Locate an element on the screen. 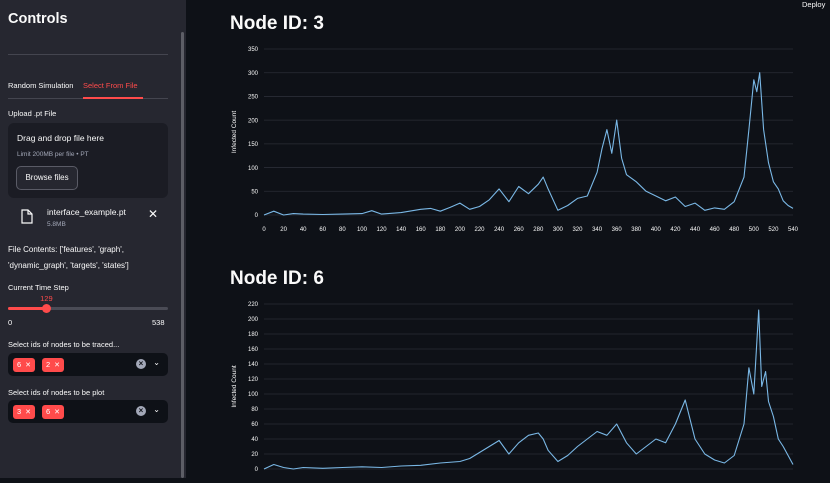  uploaded-file: interface_example.pt 5.8MB ✕ is located at coordinates (88, 219).